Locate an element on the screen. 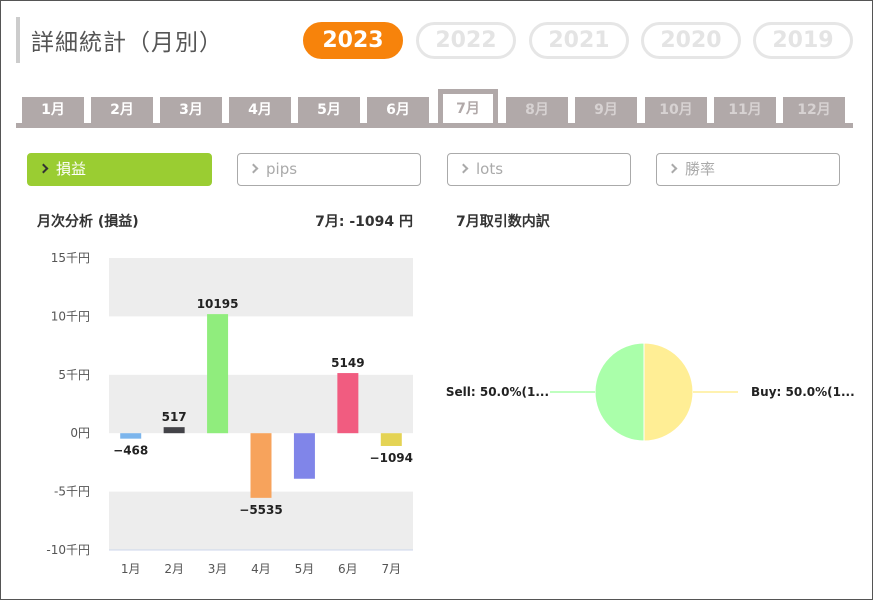 The height and width of the screenshot is (600, 873). year-button-2022: 2022 is located at coordinates (466, 40).